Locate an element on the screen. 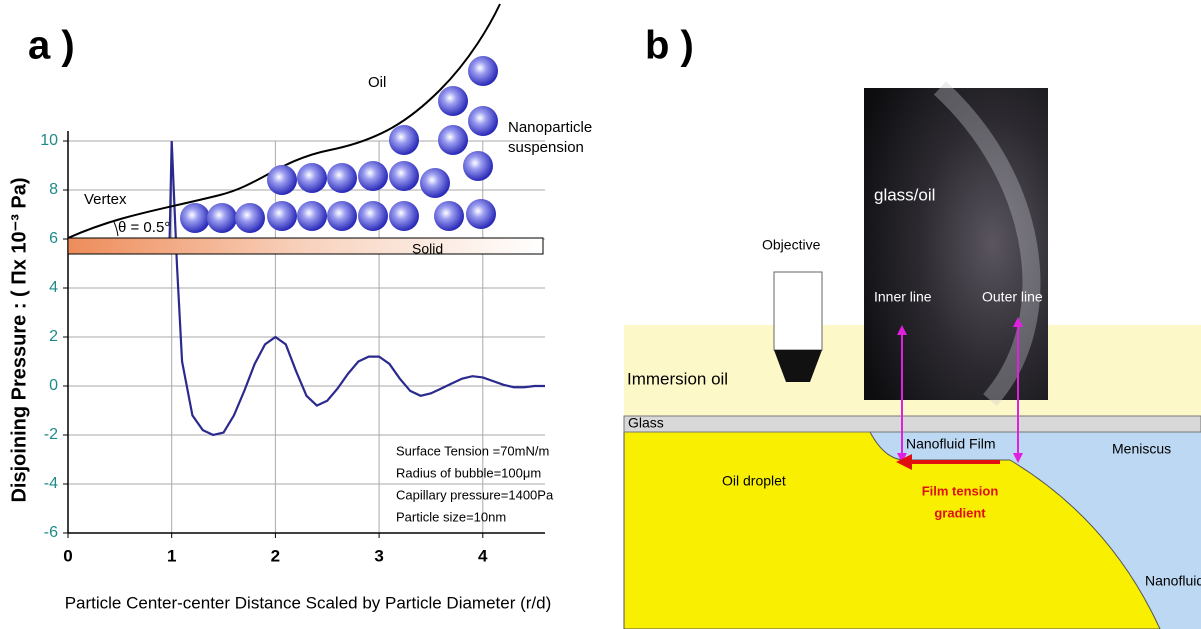 This screenshot has height=629, width=1201. line-series is located at coordinates (356, 288).